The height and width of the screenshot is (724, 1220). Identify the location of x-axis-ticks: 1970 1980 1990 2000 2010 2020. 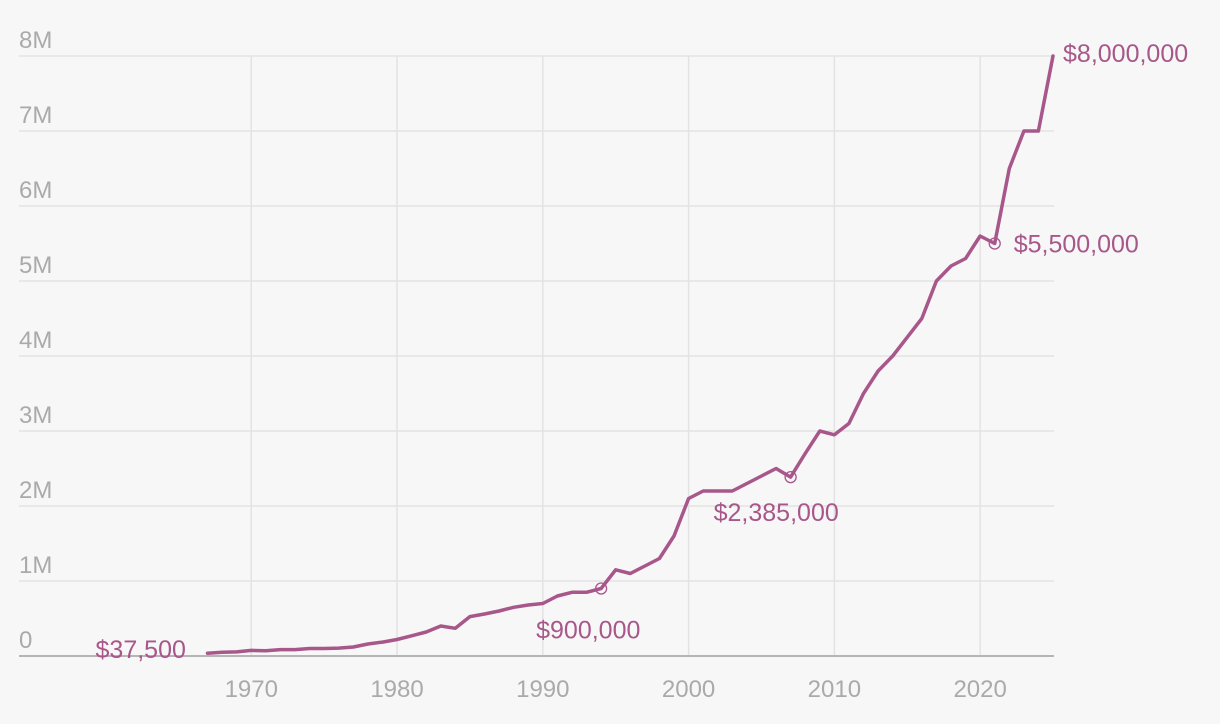
(616, 689).